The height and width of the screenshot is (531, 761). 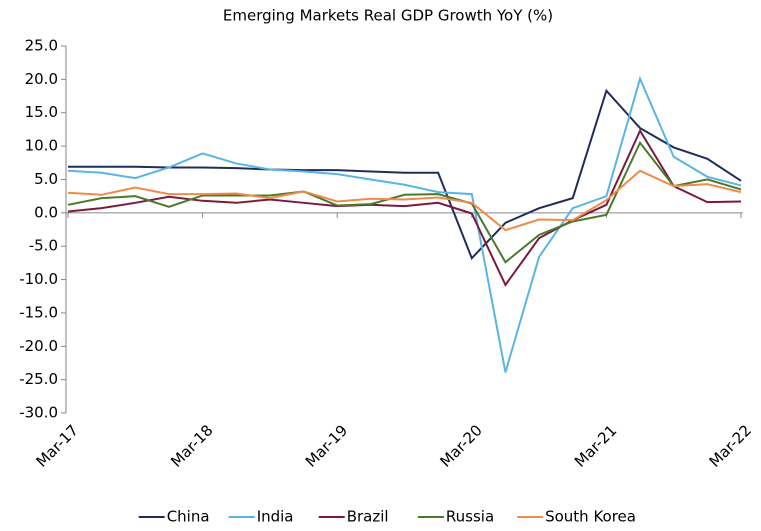 What do you see at coordinates (38, 312) in the screenshot?
I see `y-tick-label: -15.0` at bounding box center [38, 312].